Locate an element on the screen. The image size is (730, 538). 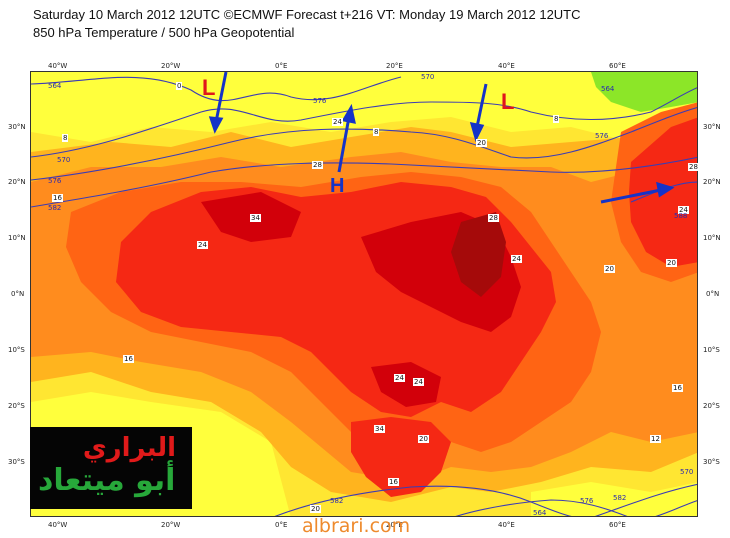
lon-label-bottom-60e: 60°E is located at coordinates (617, 525).